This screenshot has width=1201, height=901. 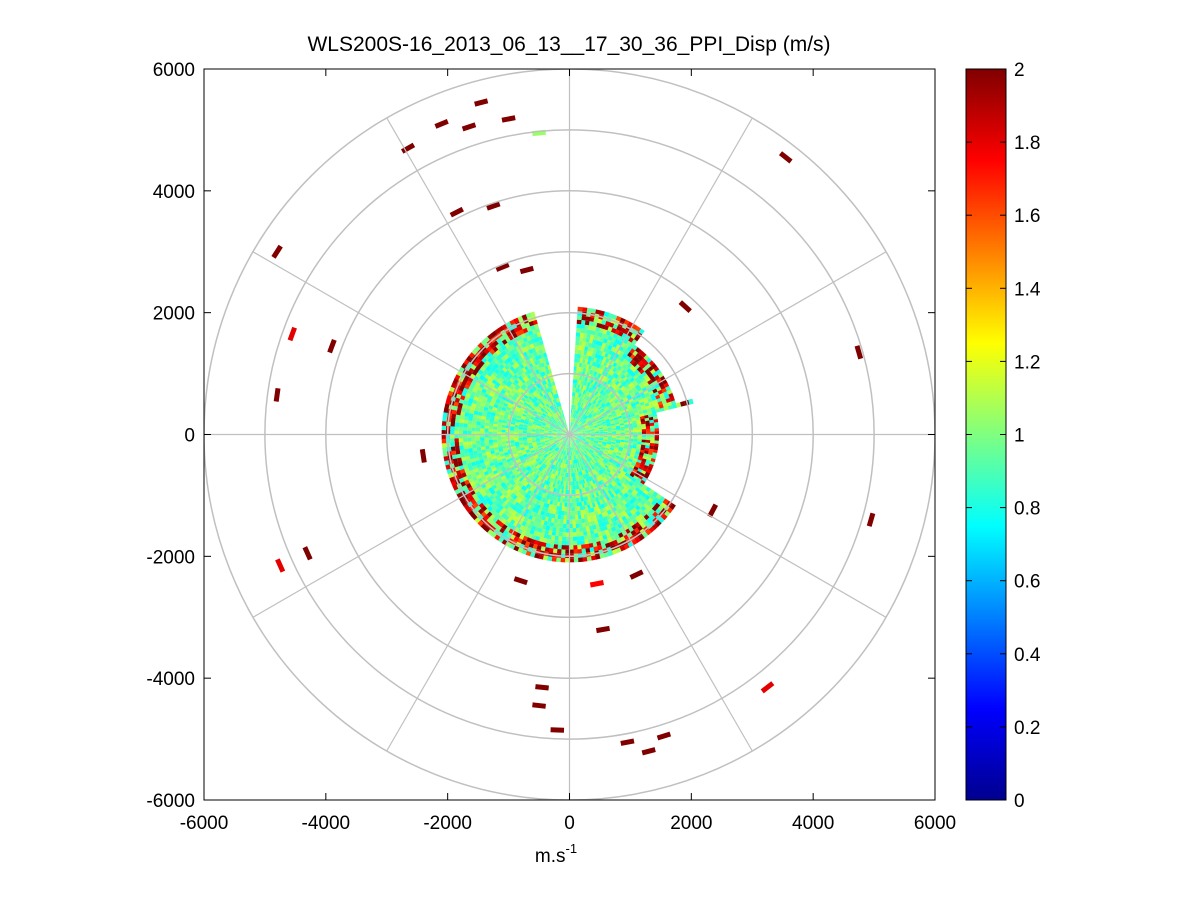 I want to click on colorbar-tick-label: 1.8, so click(x=1027, y=143).